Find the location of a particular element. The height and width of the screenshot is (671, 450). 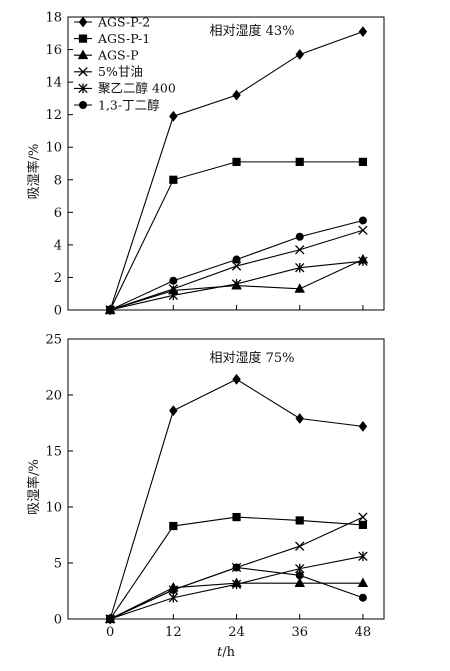

legend-item: 聚乙二醇 400 is located at coordinates (125, 88).